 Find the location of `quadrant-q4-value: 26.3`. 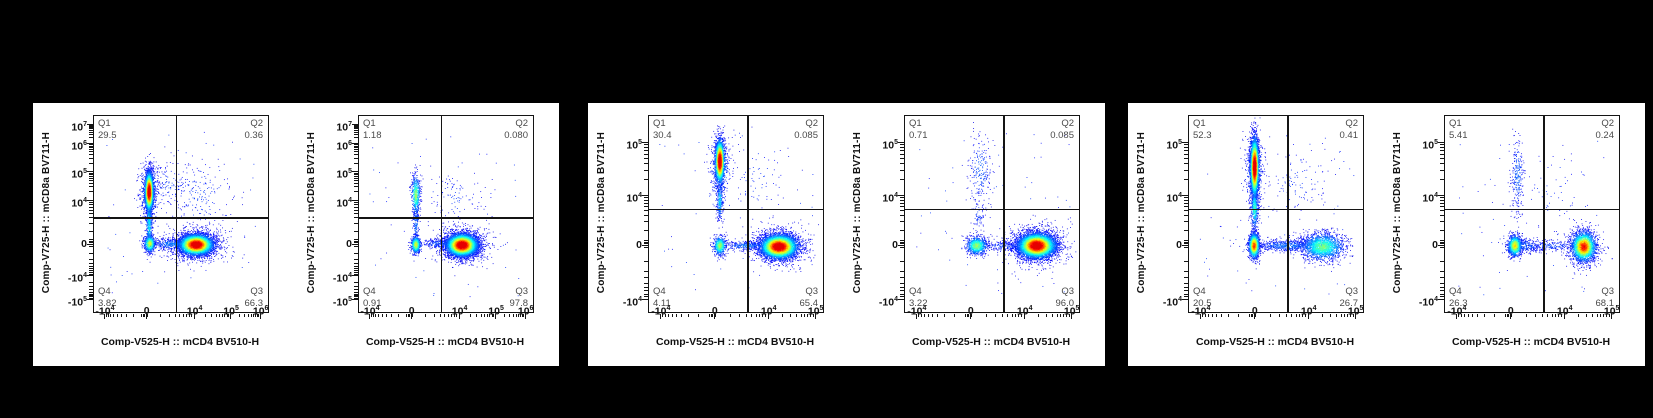

quadrant-q4-value: 26.3 is located at coordinates (1458, 303).